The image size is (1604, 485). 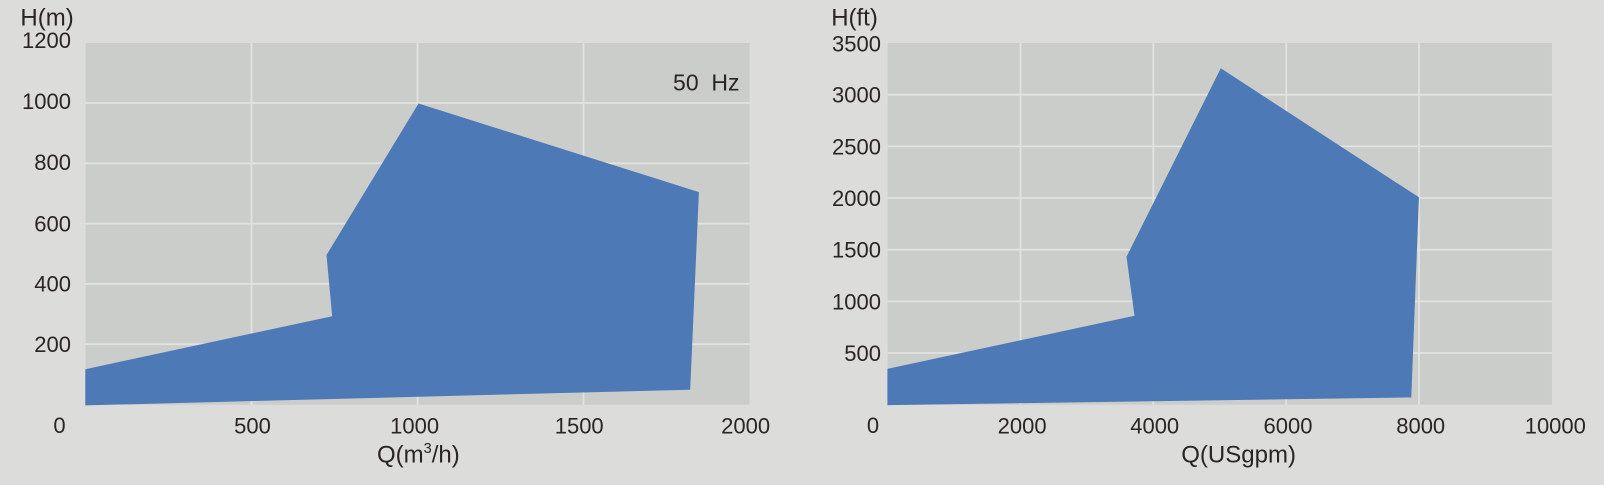 What do you see at coordinates (46, 40) in the screenshot?
I see `svg-text: 1200` at bounding box center [46, 40].